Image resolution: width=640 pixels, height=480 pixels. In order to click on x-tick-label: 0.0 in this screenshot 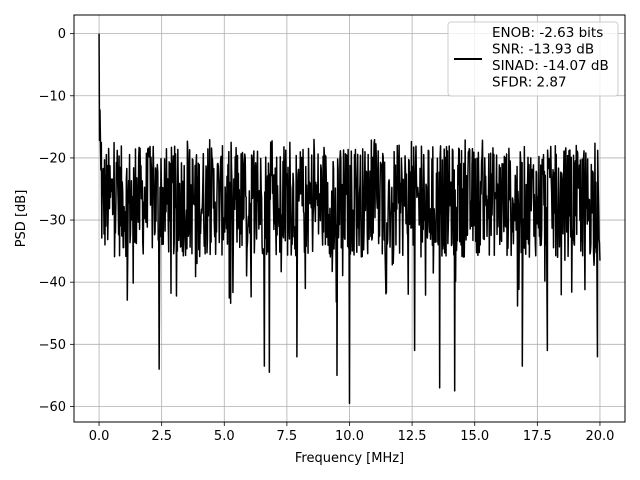, I will do `click(99, 436)`.